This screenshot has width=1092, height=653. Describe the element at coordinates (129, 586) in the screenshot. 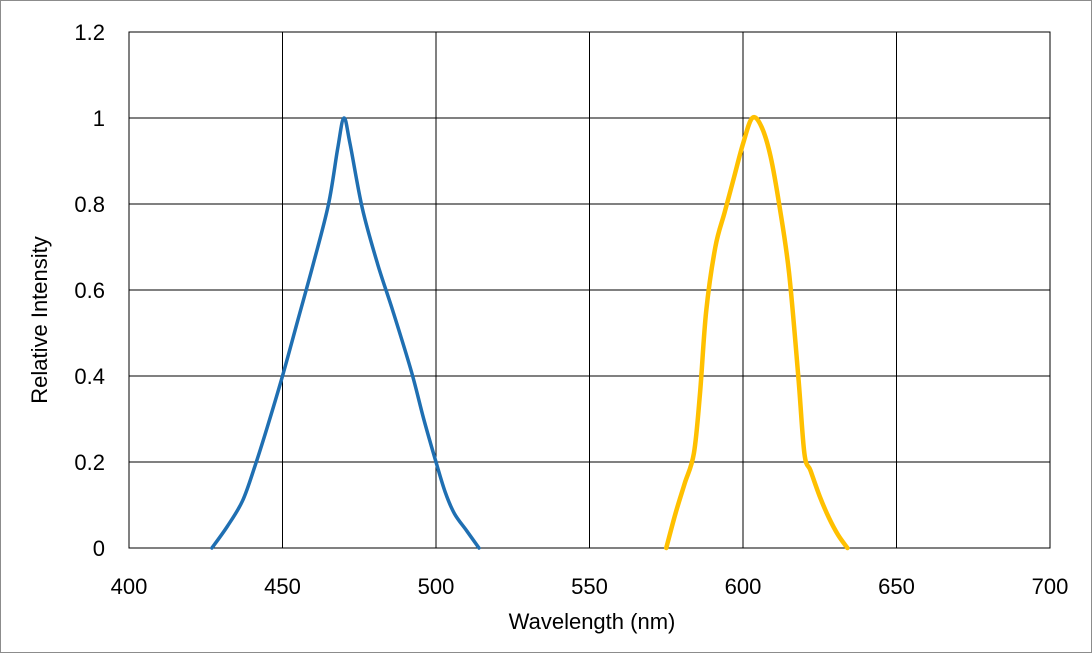

I see `x-tick-label: 400` at that location.